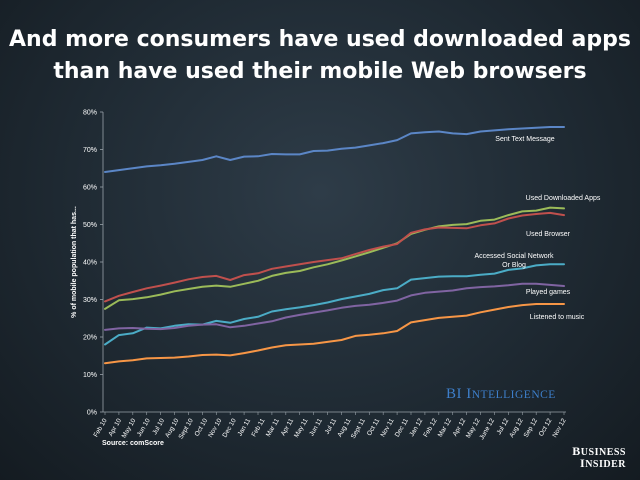 This screenshot has width=640, height=480. I want to click on y-tick-label: 80%, so click(90, 113).